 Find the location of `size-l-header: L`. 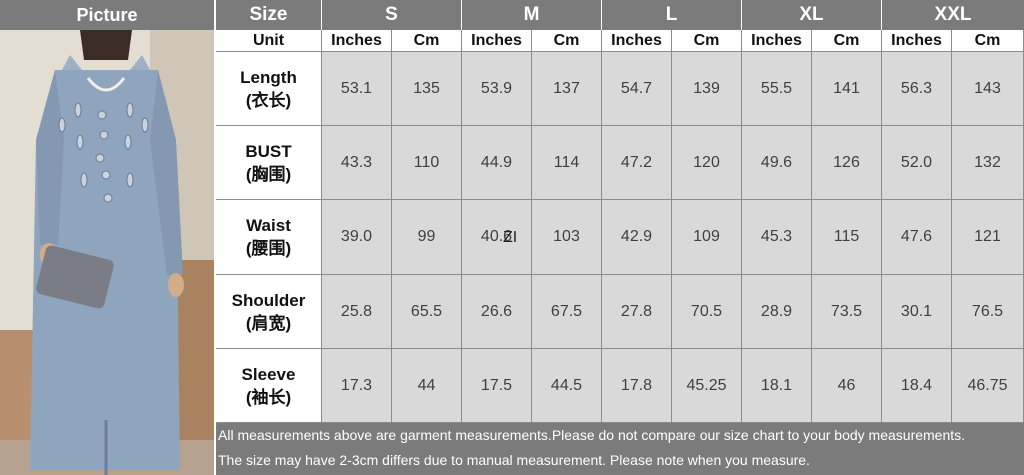

size-l-header: L is located at coordinates (672, 15).